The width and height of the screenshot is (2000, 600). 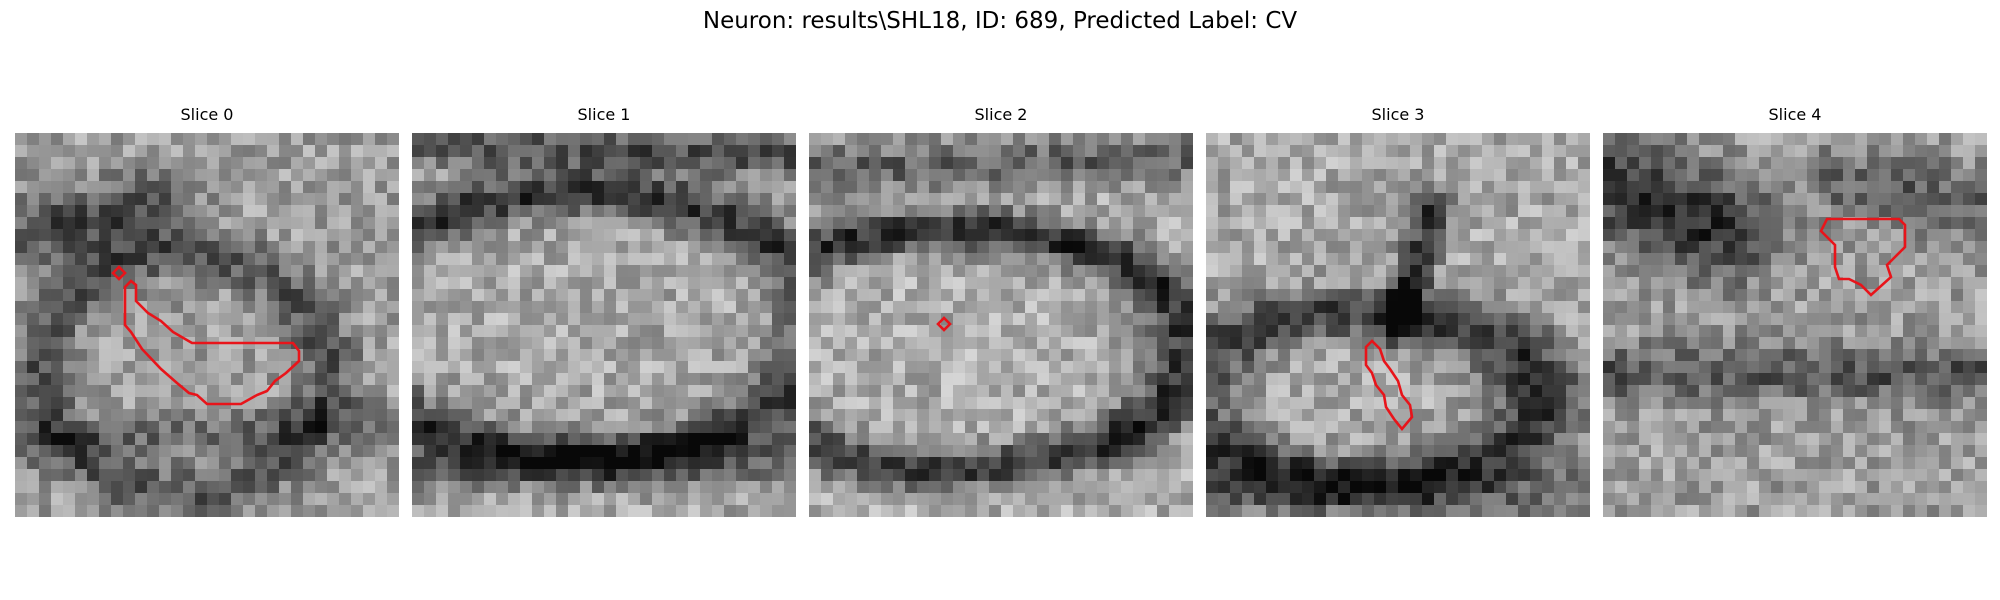 What do you see at coordinates (1398, 114) in the screenshot?
I see `slice-title-3: Slice 3` at bounding box center [1398, 114].